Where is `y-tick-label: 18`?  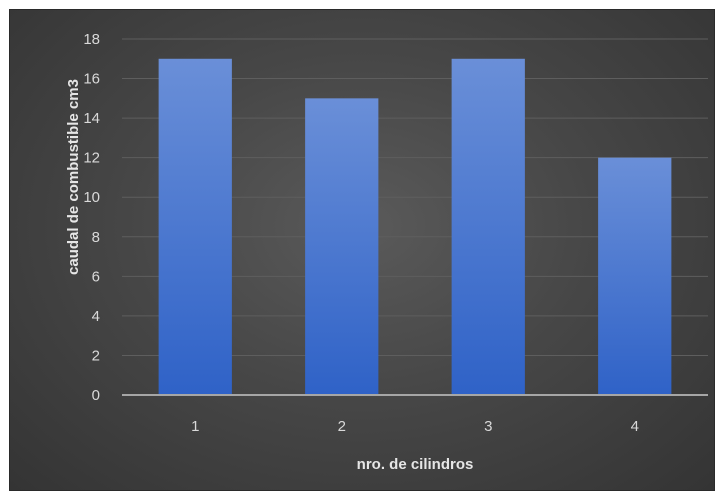
y-tick-label: 18 is located at coordinates (91, 39).